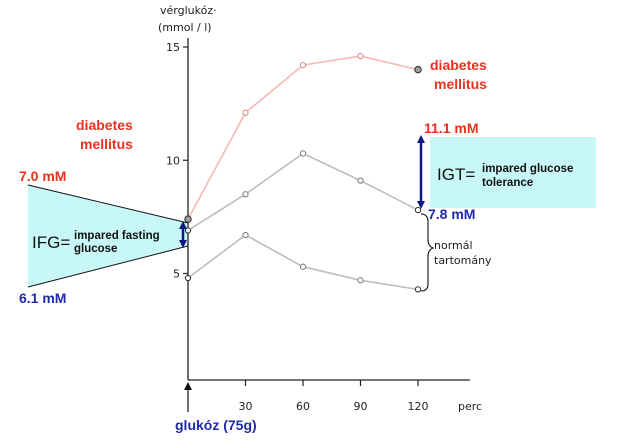  Describe the element at coordinates (451, 128) in the screenshot. I see `igt-upper-threshold: 11.1 mM` at that location.